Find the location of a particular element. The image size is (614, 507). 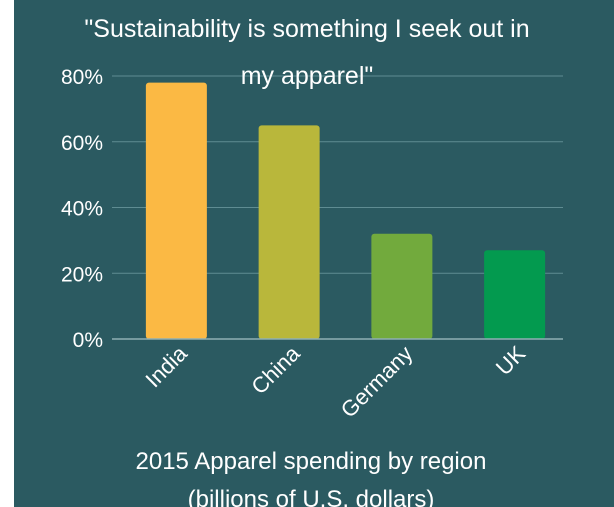

y-axis-ticks: 0% 20% 40% 60% 80% is located at coordinates (82, 209).